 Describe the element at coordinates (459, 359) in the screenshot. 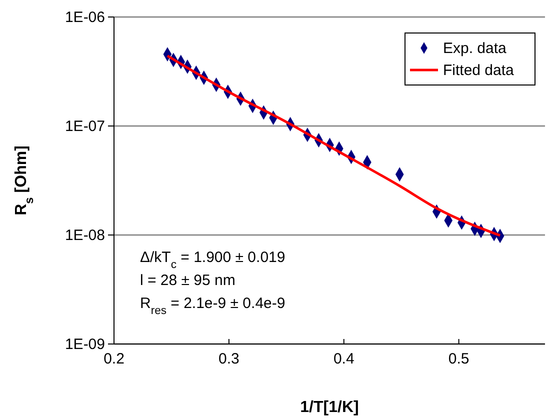

I see `x-tick-label: 0.5` at that location.